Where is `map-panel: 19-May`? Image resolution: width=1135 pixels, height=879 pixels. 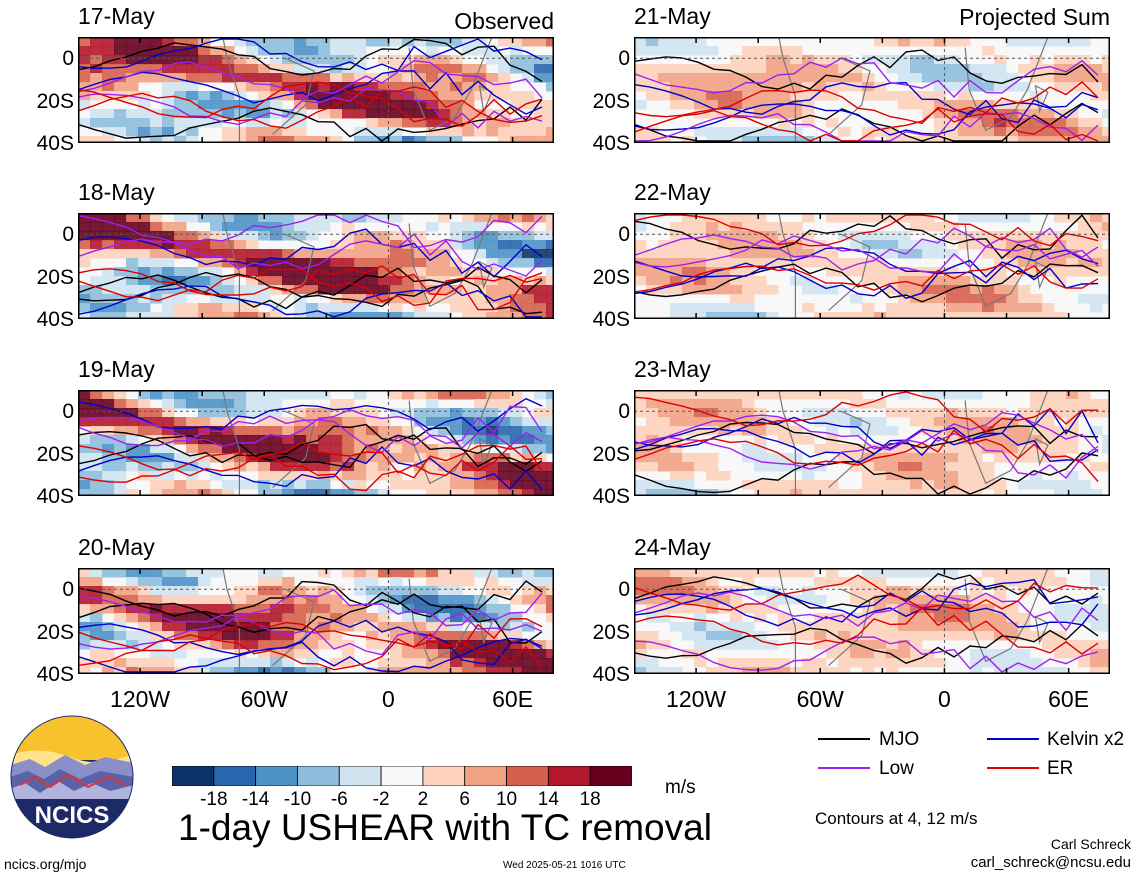 map-panel: 19-May is located at coordinates (316, 426).